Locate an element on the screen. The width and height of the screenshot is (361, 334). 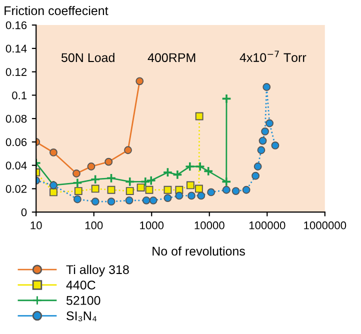
x-axis-title: No of revolutions is located at coordinates (198, 251).